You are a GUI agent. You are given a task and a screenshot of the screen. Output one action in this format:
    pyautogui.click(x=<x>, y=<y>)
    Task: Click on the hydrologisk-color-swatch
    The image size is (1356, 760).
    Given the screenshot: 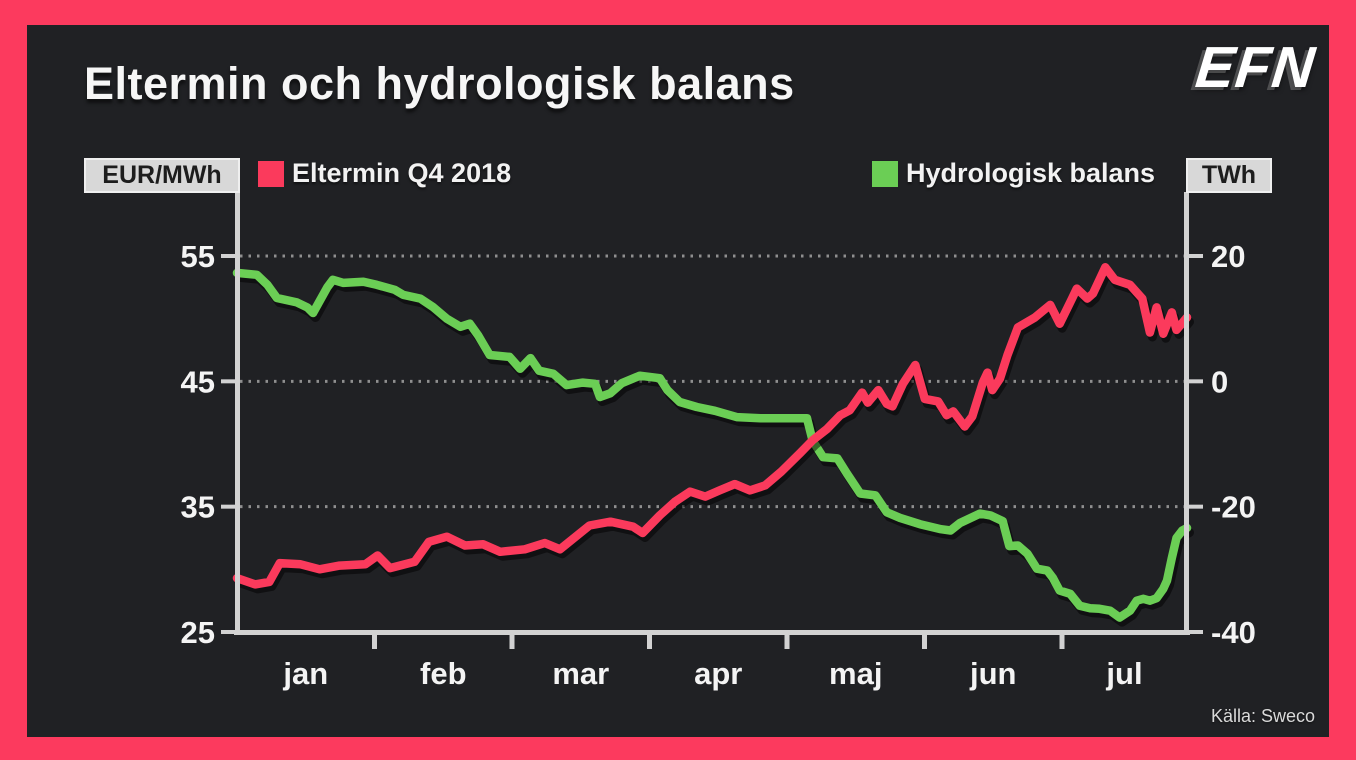 What is the action you would take?
    pyautogui.click(x=885, y=173)
    